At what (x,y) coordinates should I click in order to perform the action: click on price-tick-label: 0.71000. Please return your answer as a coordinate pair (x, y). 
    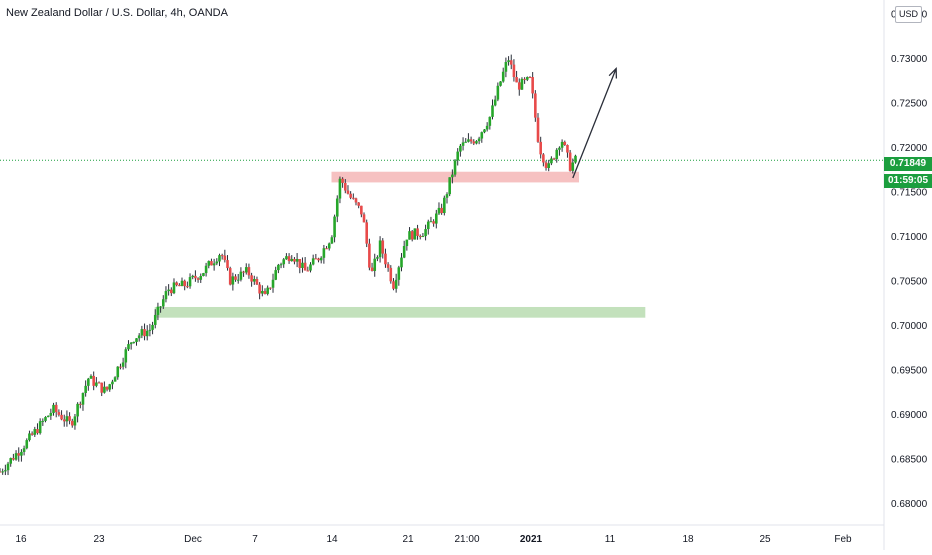
    Looking at the image, I should click on (909, 237).